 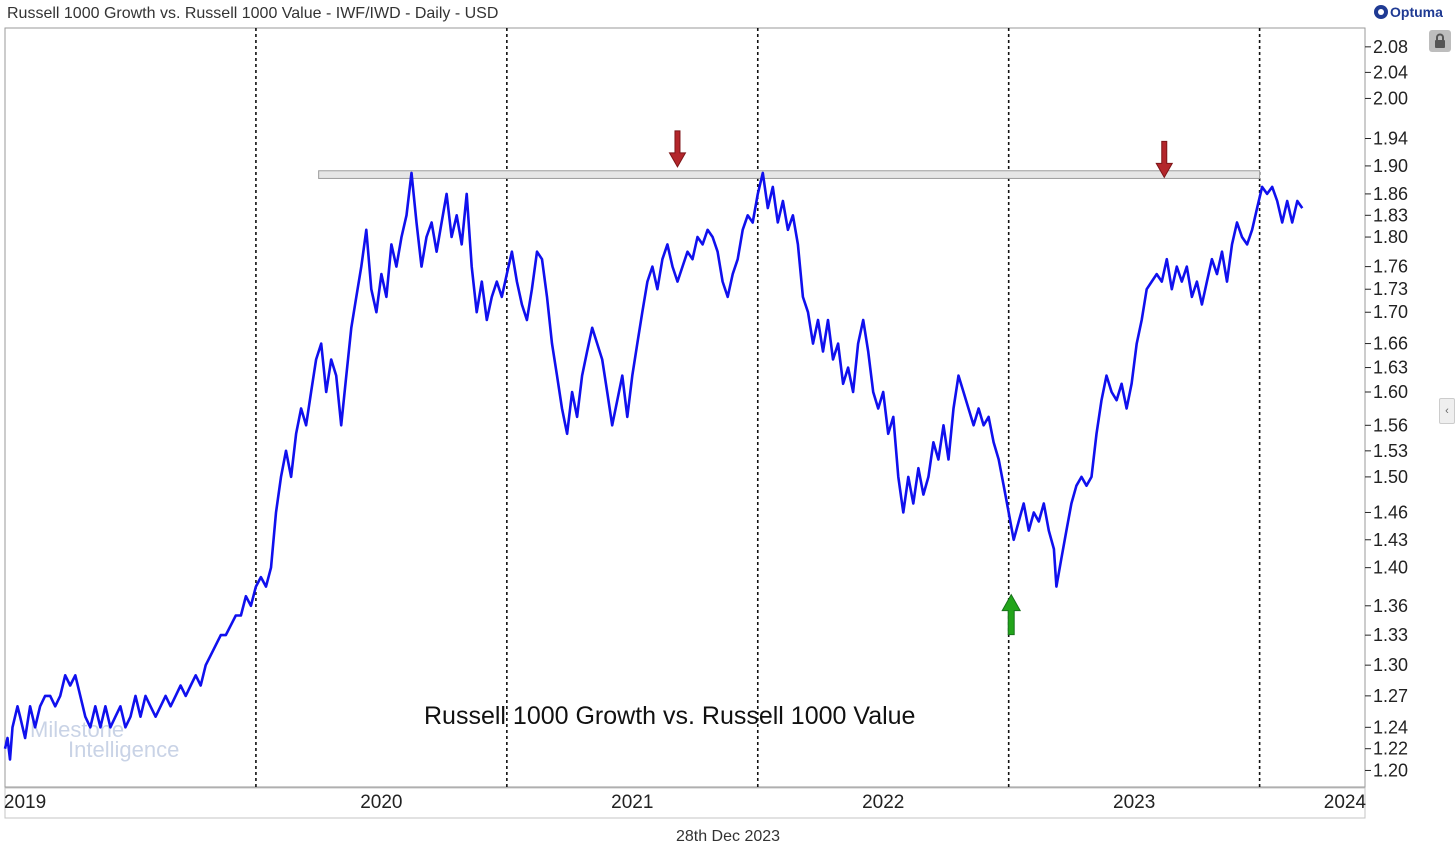 What do you see at coordinates (1390, 696) in the screenshot?
I see `y-tick-label: 1.27` at bounding box center [1390, 696].